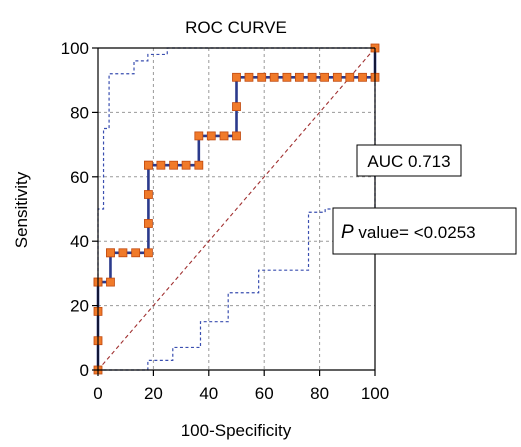  Describe the element at coordinates (79, 306) in the screenshot. I see `y-tick-label: 20` at that location.